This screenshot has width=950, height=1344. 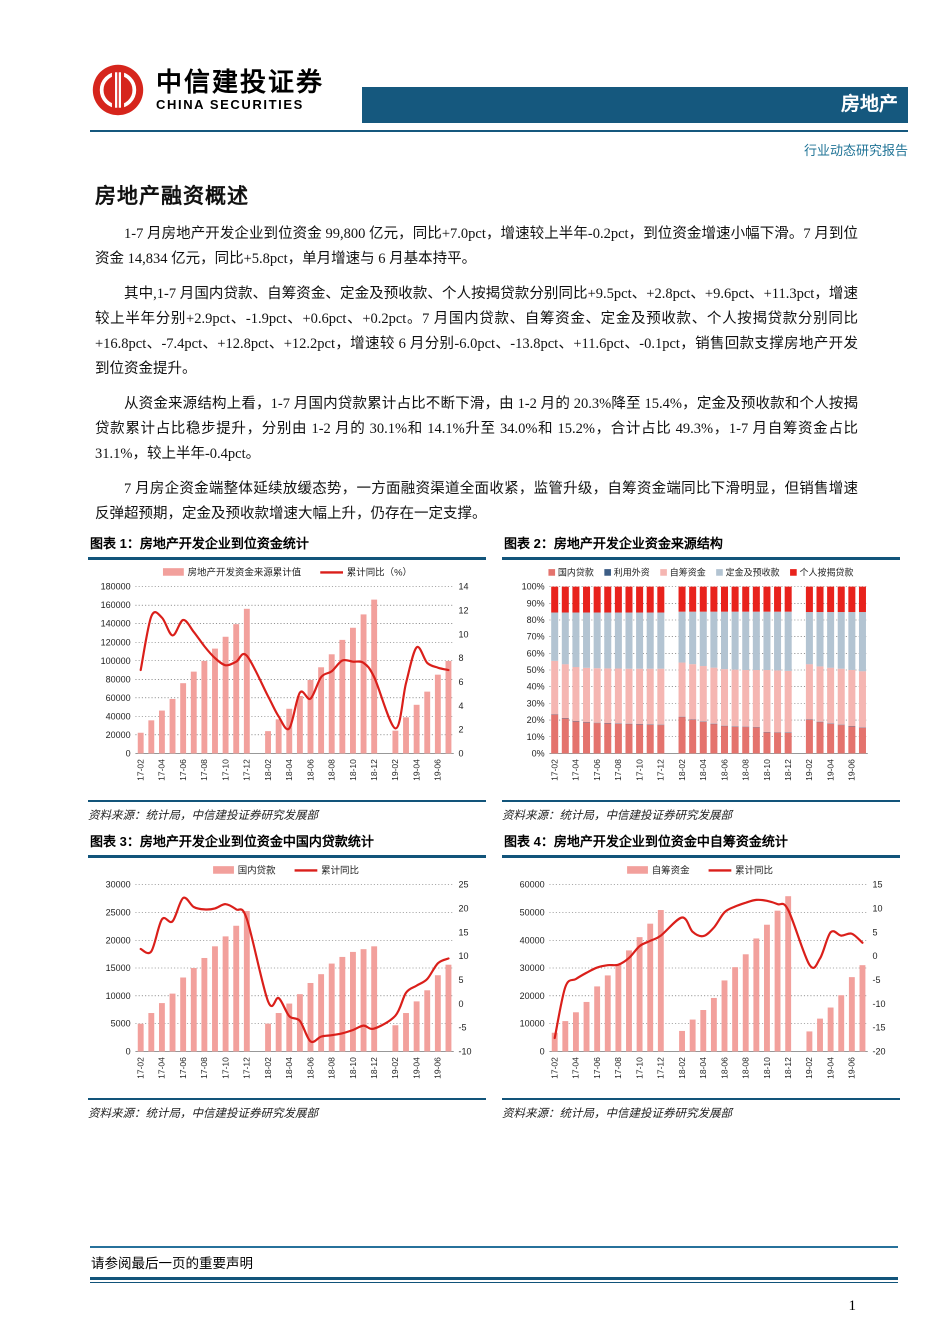 I want to click on footer-thick-rule, so click(x=494, y=1278).